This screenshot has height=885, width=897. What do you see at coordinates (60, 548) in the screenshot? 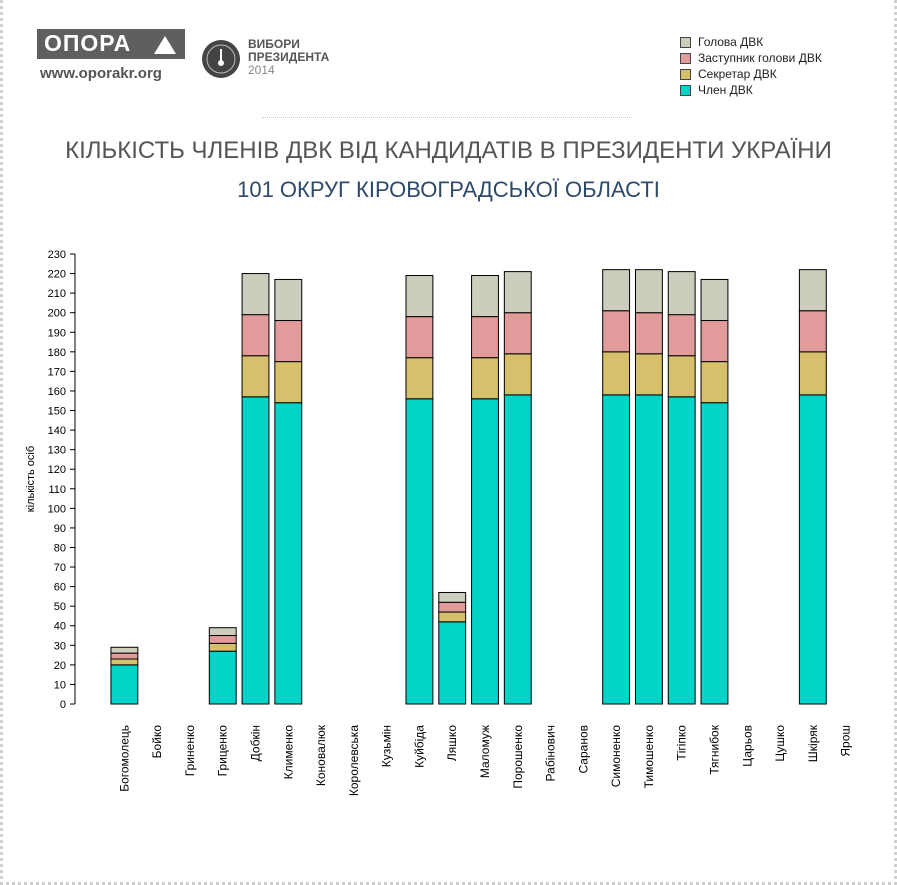
I see `y-tick-label: 80` at bounding box center [60, 548].